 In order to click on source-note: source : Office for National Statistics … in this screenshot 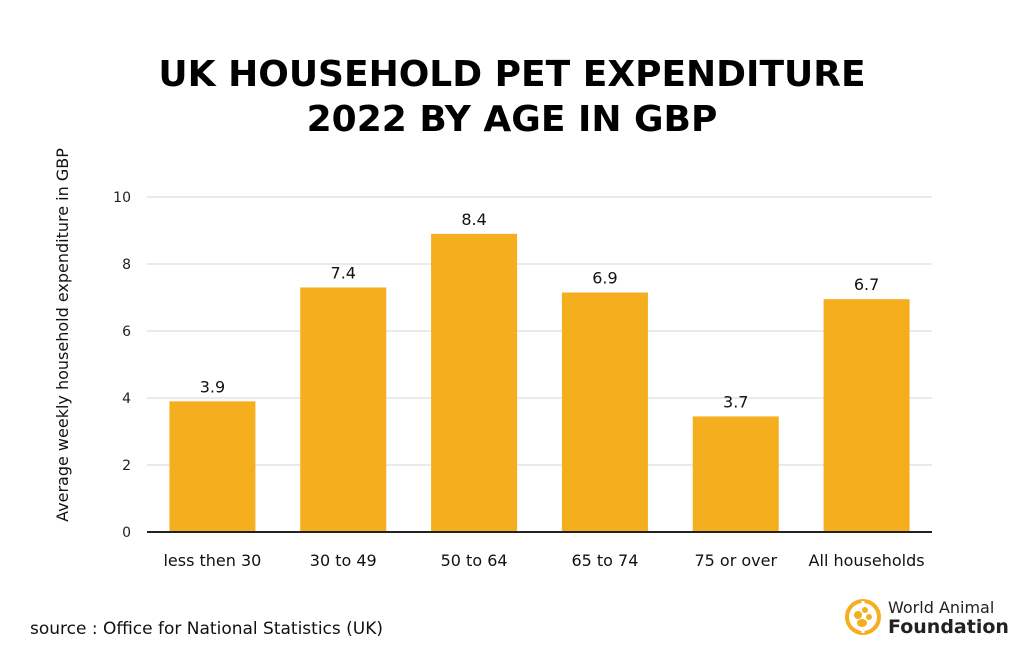, I will do `click(207, 629)`.